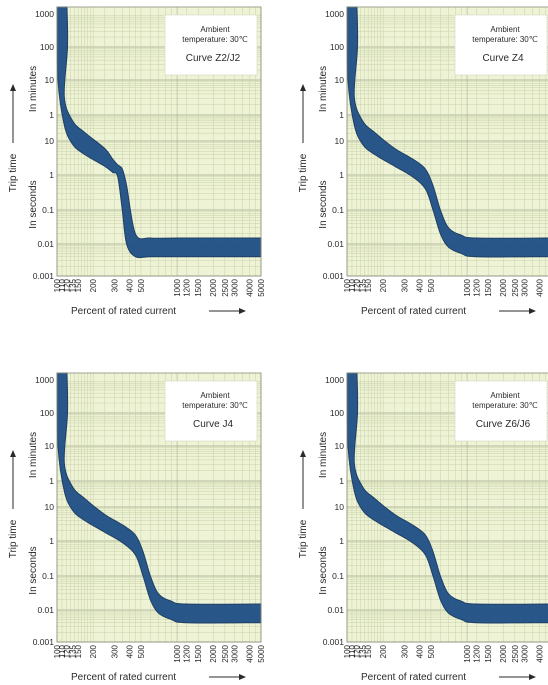 Image resolution: width=548 pixels, height=685 pixels. I want to click on x-tick-label: 5000, so click(261, 653).